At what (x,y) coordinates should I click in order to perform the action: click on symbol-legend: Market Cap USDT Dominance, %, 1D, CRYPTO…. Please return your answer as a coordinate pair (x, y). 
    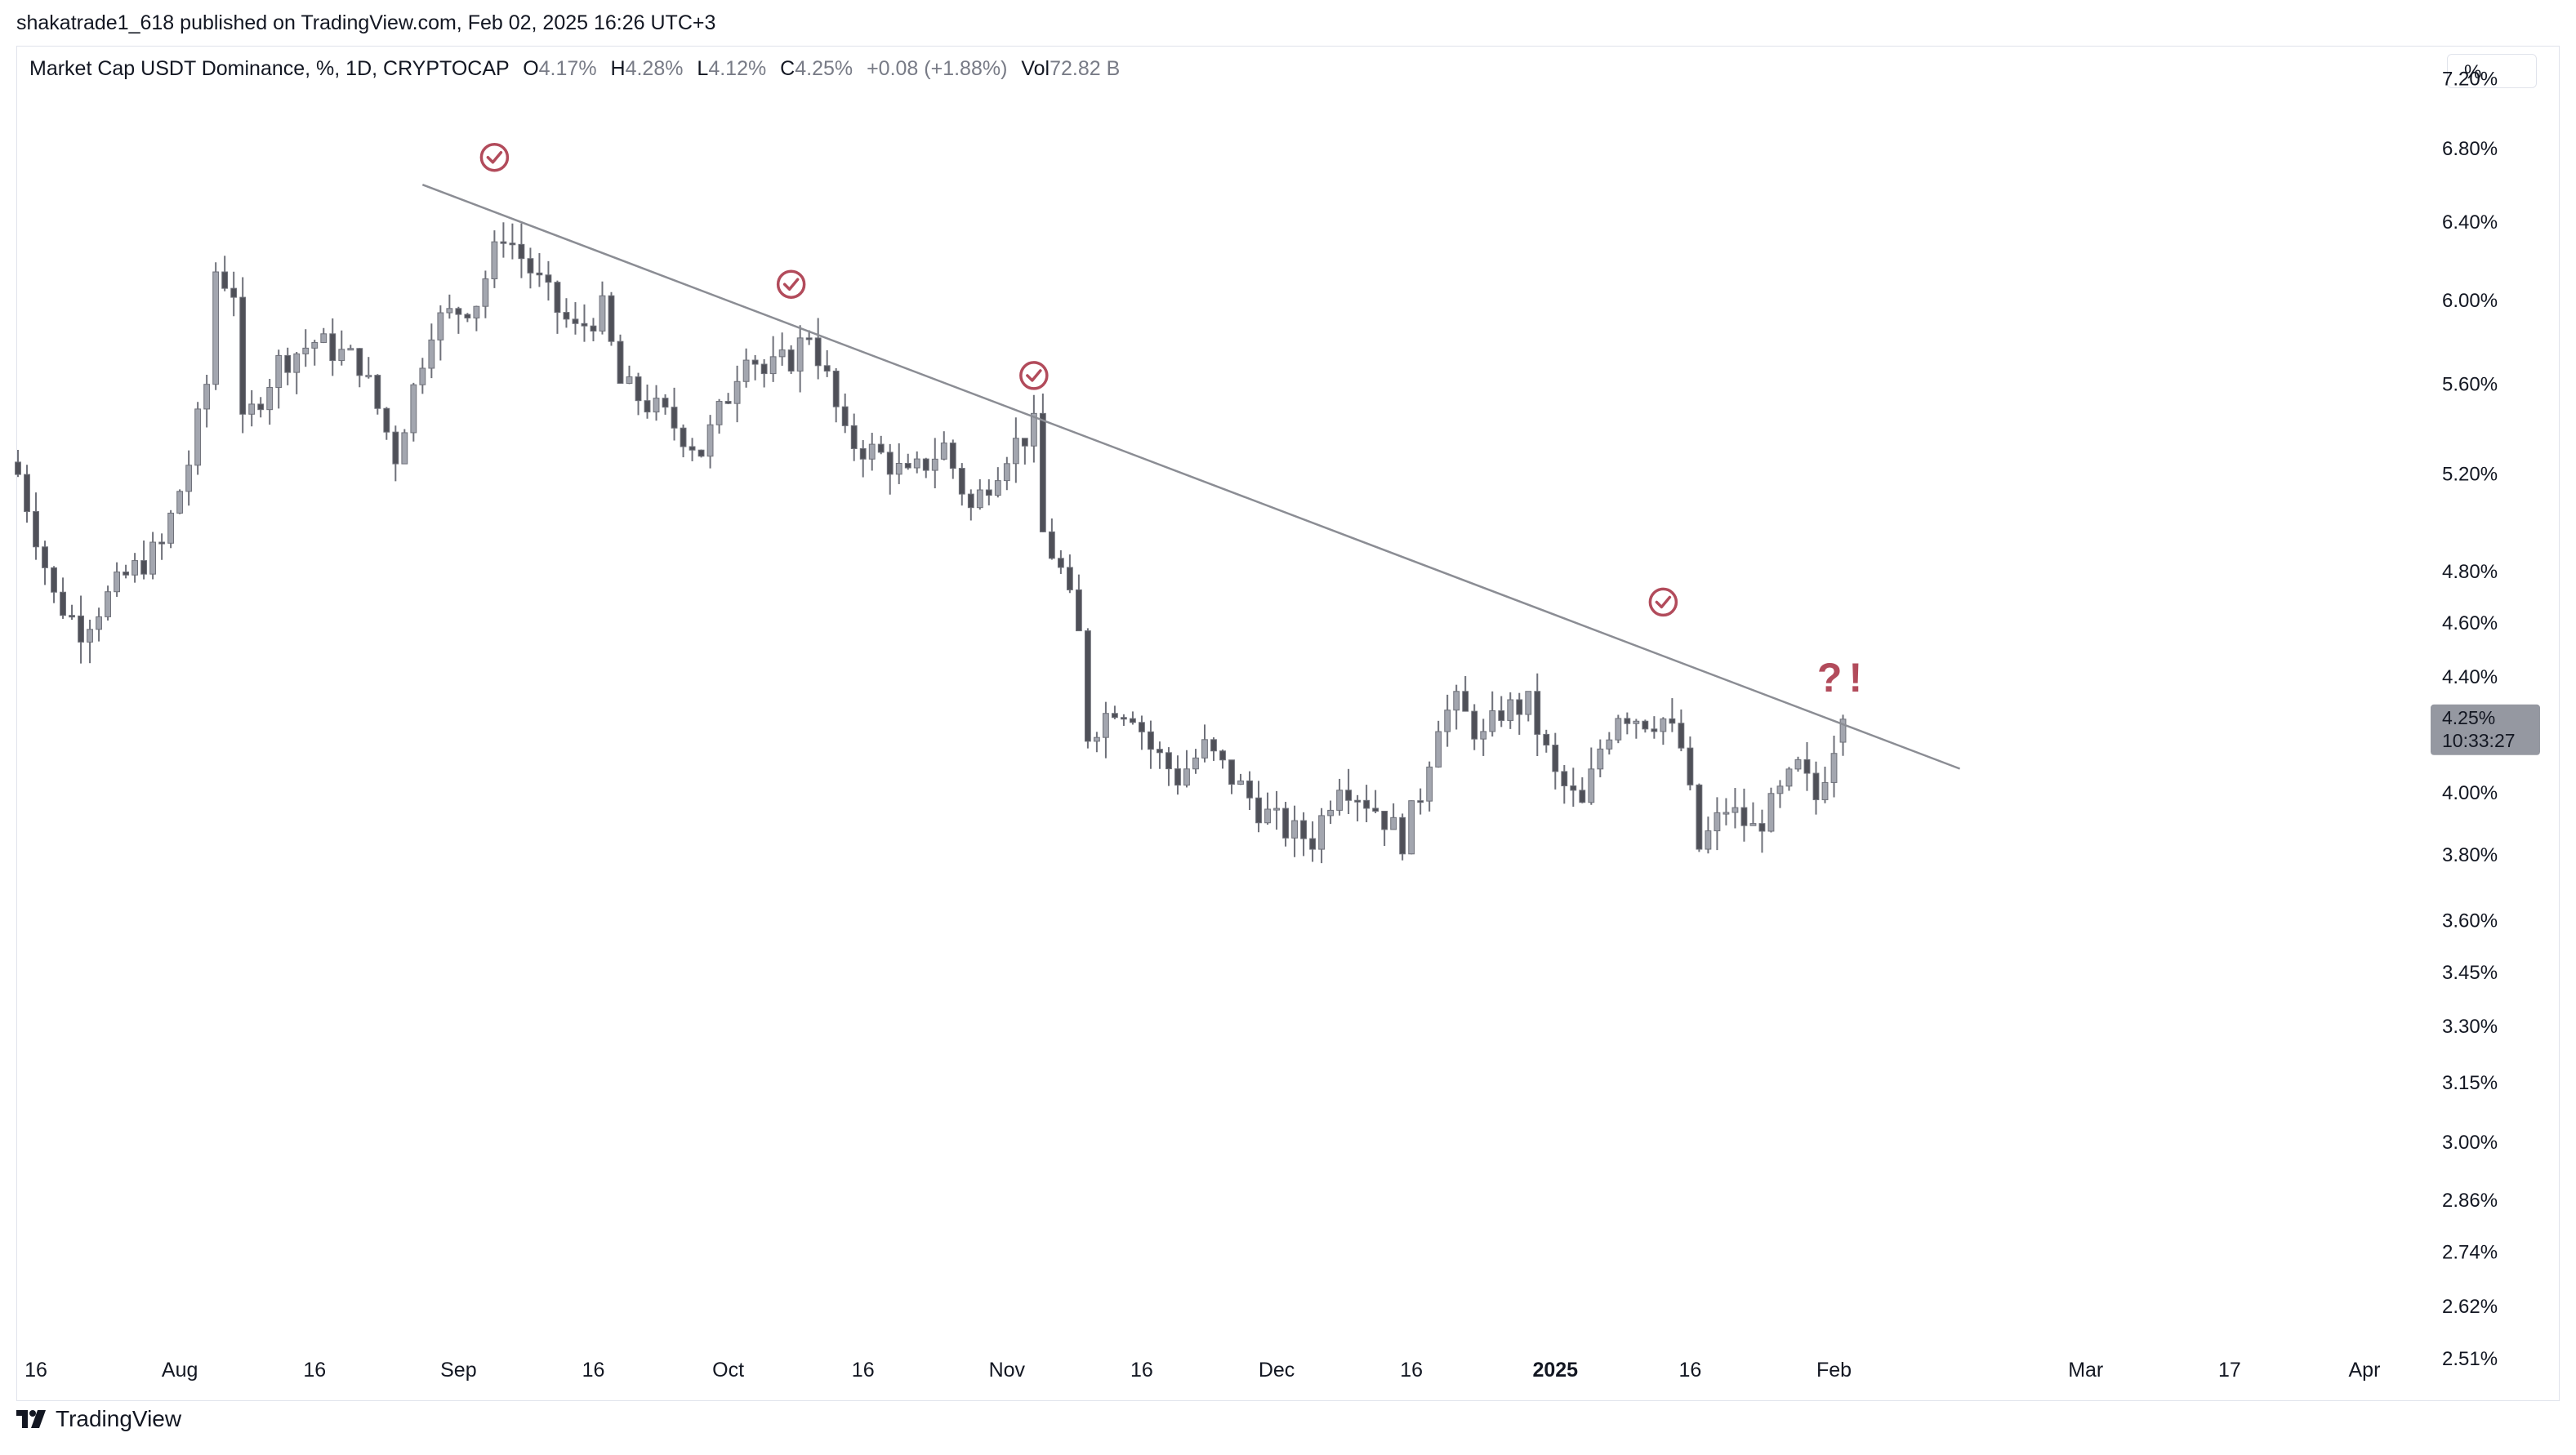
    Looking at the image, I should click on (574, 69).